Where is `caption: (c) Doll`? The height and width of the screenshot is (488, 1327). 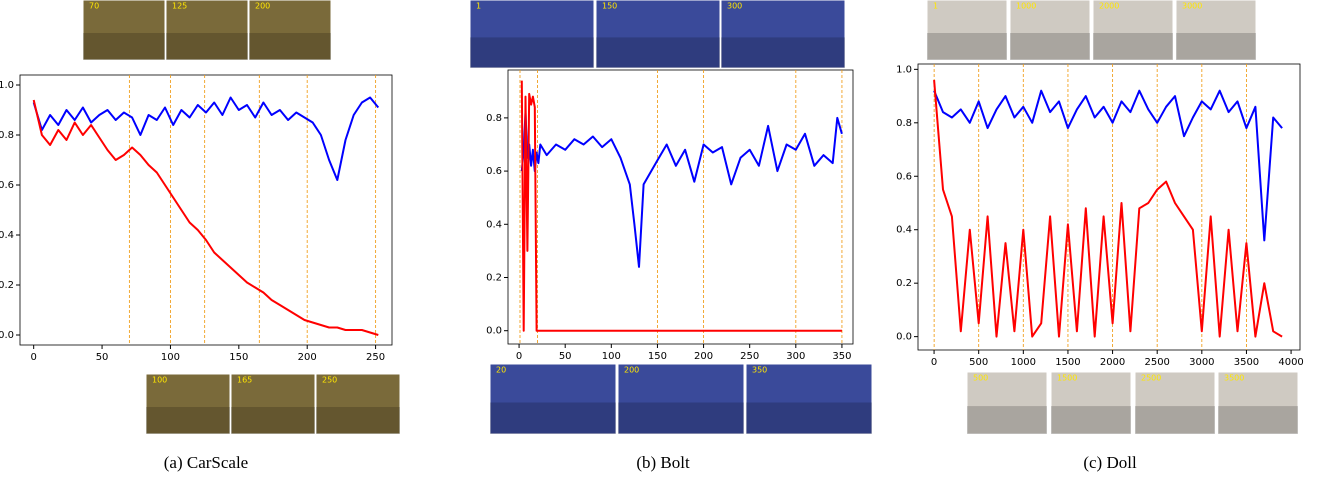 caption: (c) Doll is located at coordinates (1110, 462).